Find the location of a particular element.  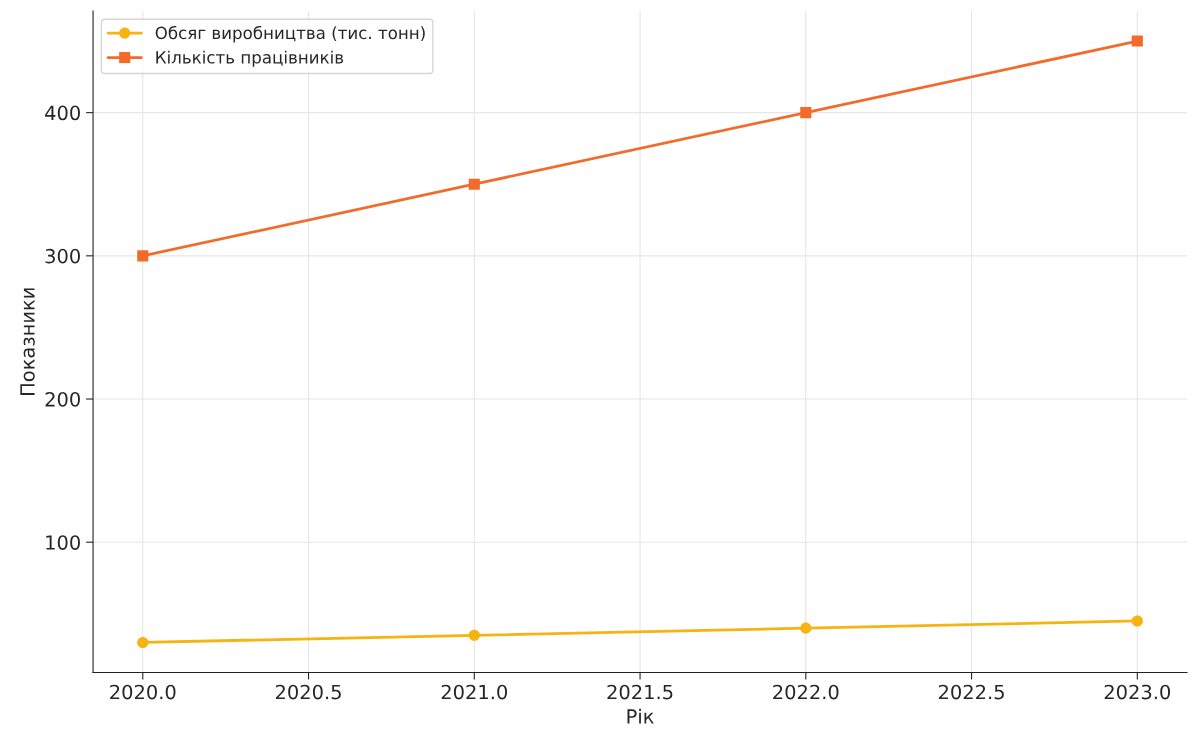

x-tick-label: 2020.0 is located at coordinates (143, 692).